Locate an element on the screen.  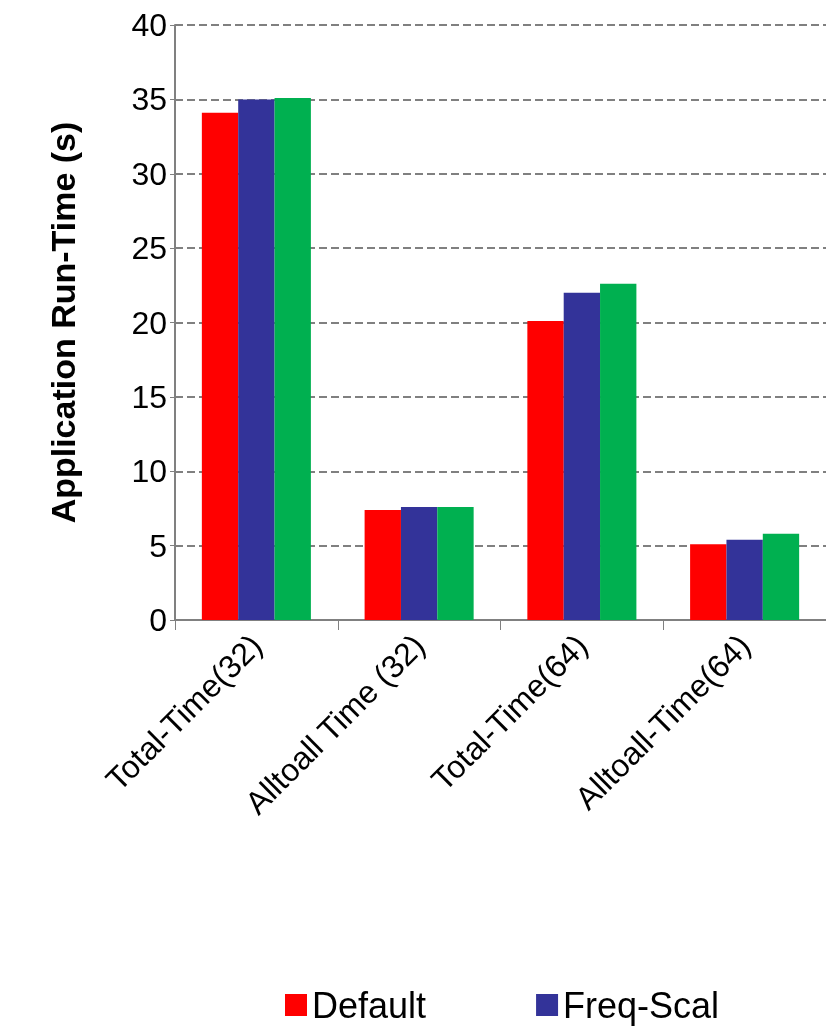
y-tick-label: 10 is located at coordinates (149, 471).